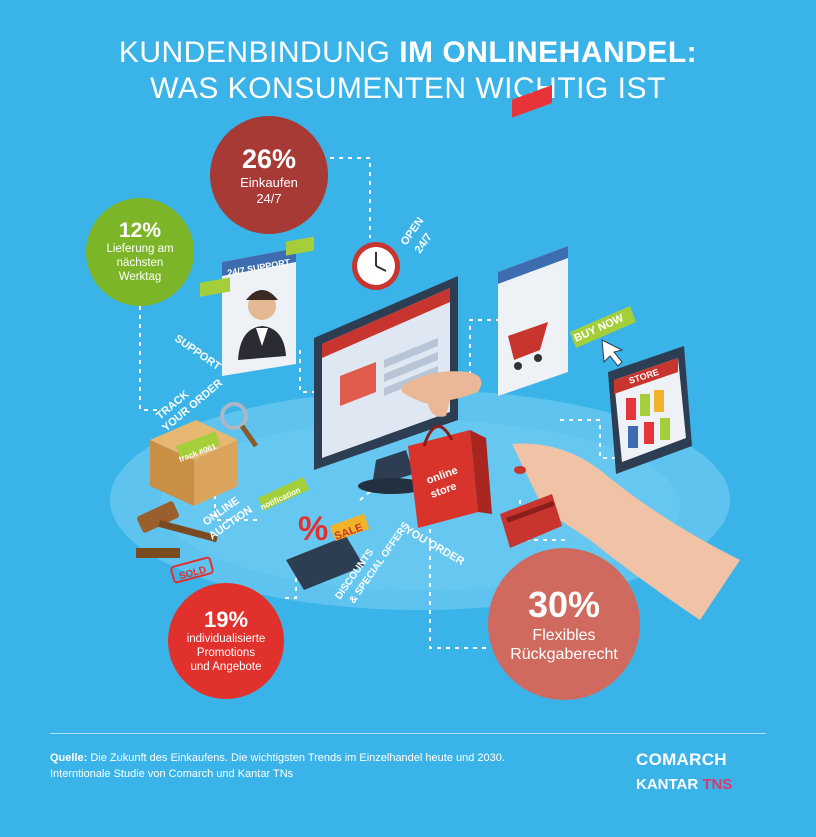 The width and height of the screenshot is (816, 837). I want to click on stat-next-day-delivery: 12% Lieferung am nächsten Werktag, so click(140, 252).